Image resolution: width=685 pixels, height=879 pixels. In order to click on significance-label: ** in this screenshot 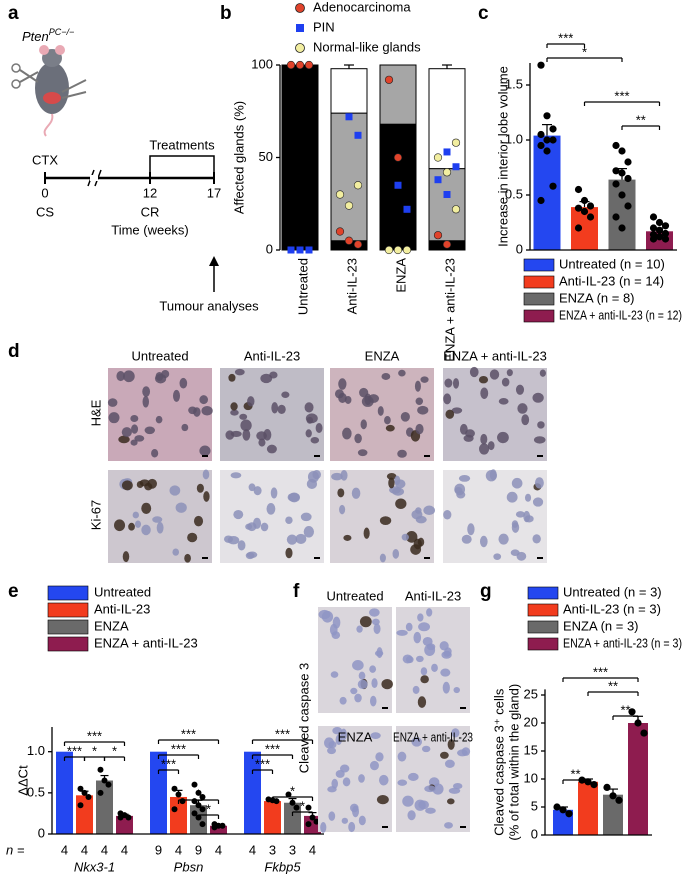, I will do `click(613, 685)`.